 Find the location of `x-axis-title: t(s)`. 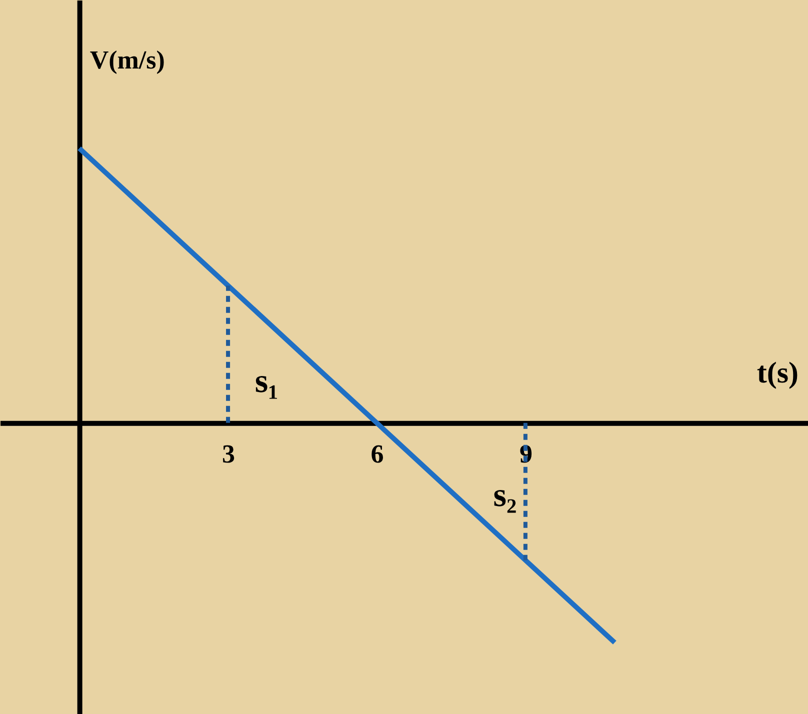

x-axis-title: t(s) is located at coordinates (777, 373).